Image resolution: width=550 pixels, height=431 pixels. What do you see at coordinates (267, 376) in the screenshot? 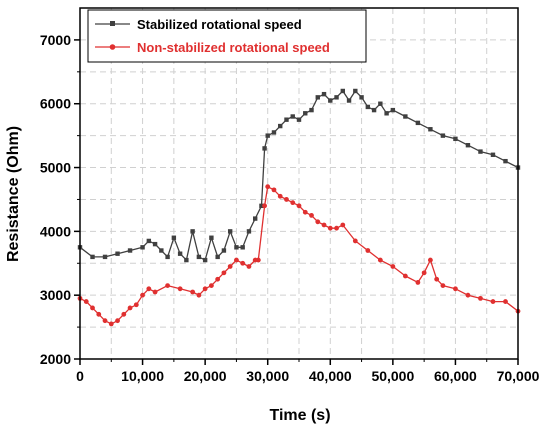
I see `x-tick-label: 30,000` at bounding box center [267, 376].